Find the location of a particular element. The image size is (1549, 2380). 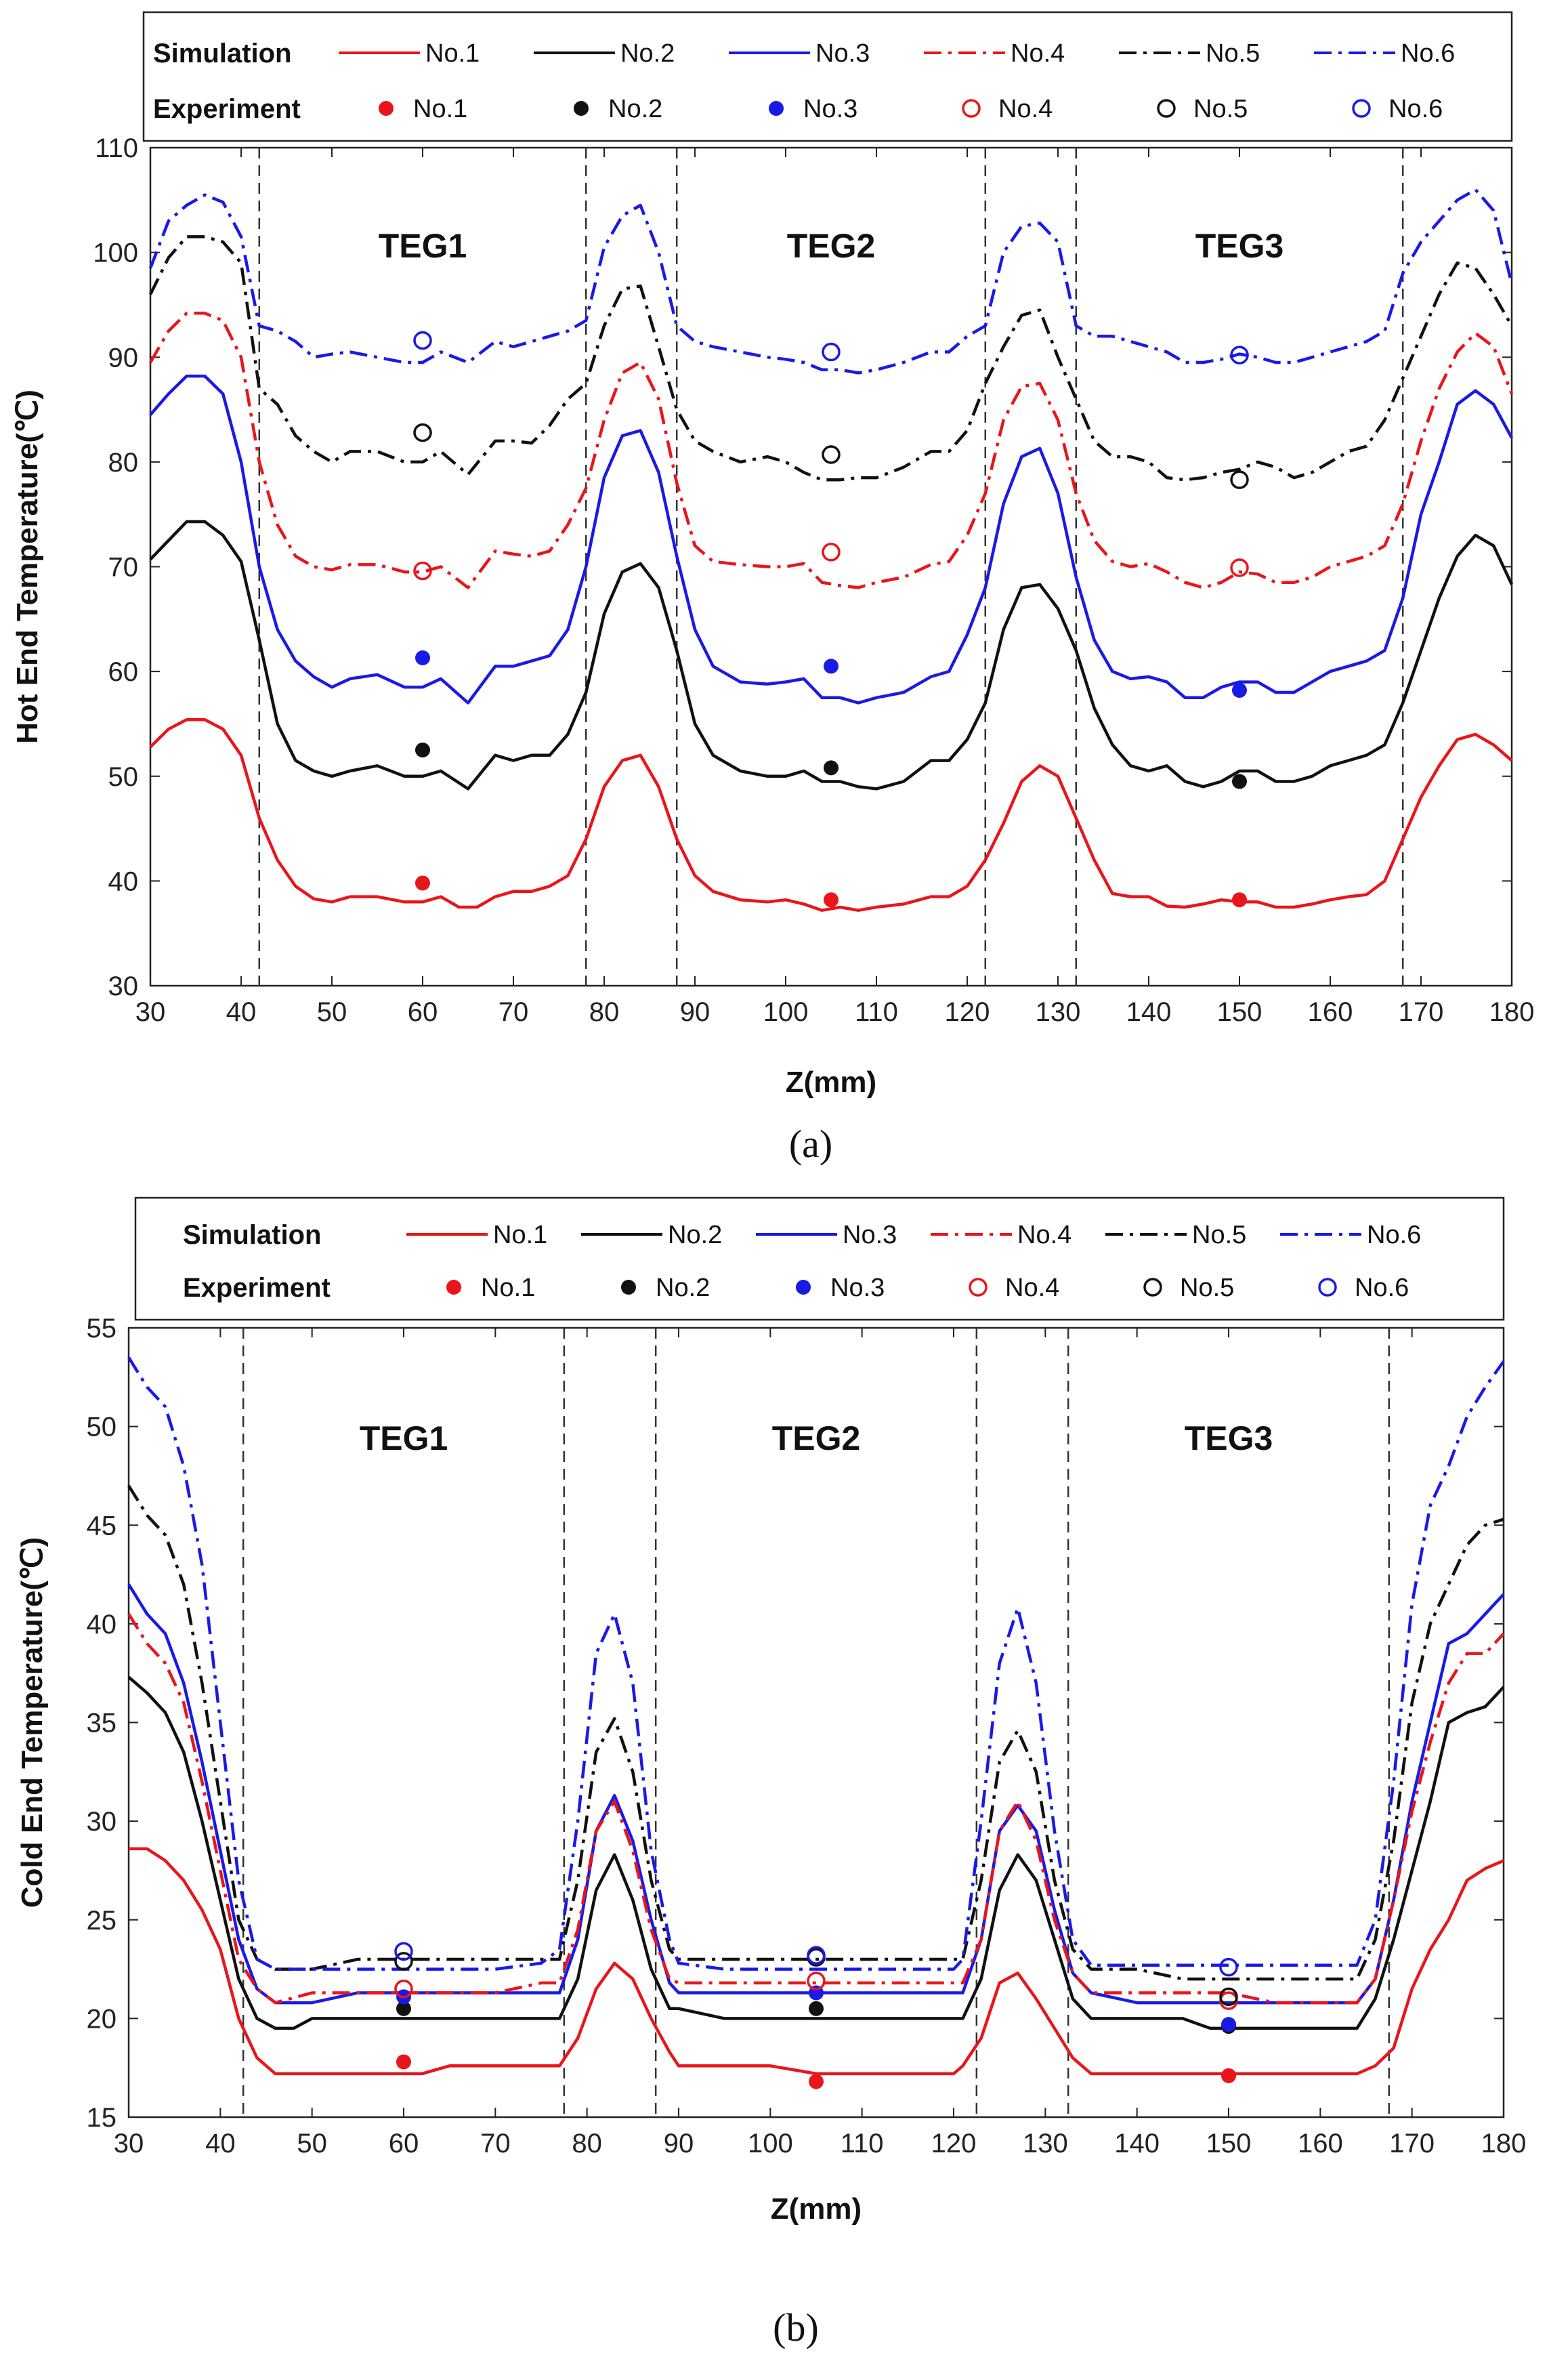

teg-region-label: TEG3 is located at coordinates (1229, 1438).